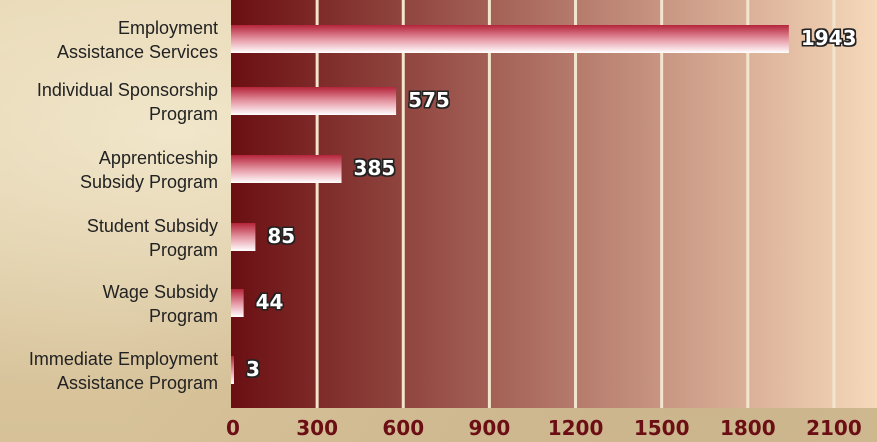 The width and height of the screenshot is (877, 442). Describe the element at coordinates (158, 158) in the screenshot. I see `category-label: Apprenticeship` at that location.